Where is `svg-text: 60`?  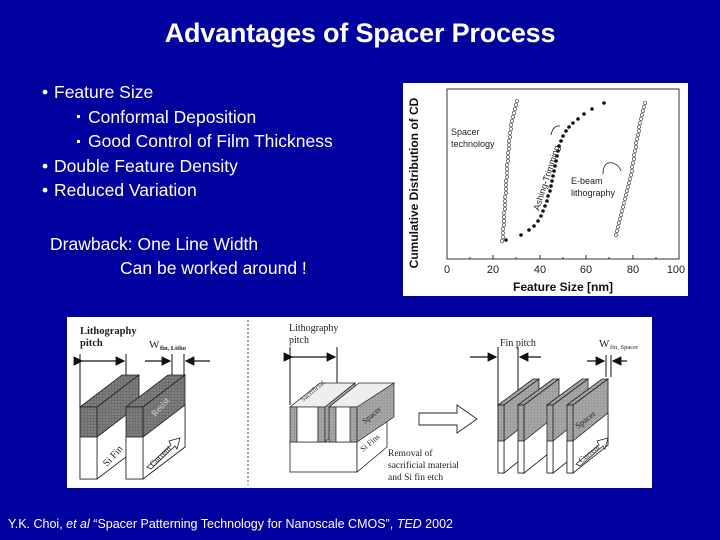
svg-text: 60 is located at coordinates (586, 270).